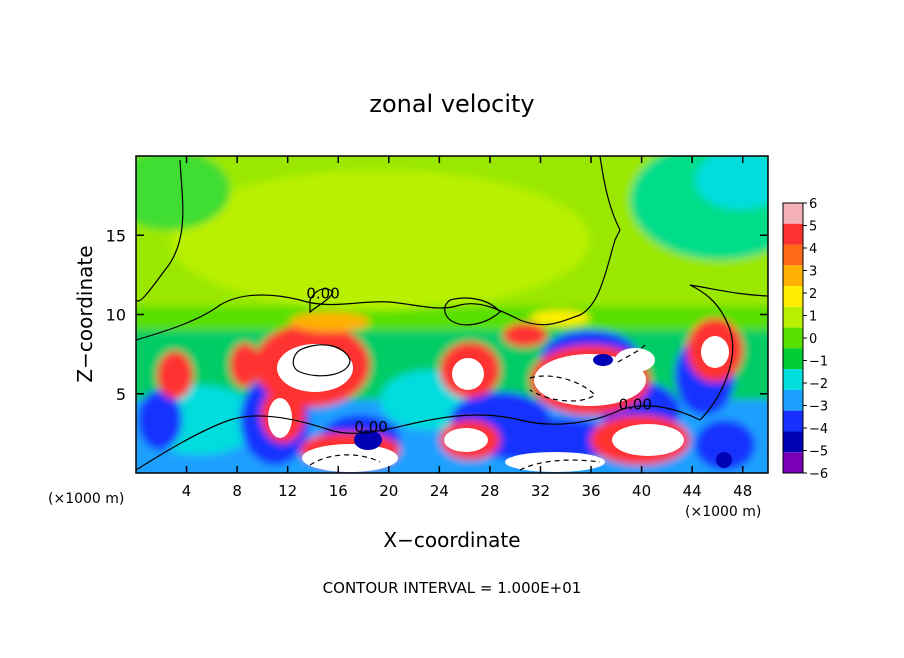  I want to click on x-tick-label: 20, so click(388, 491).